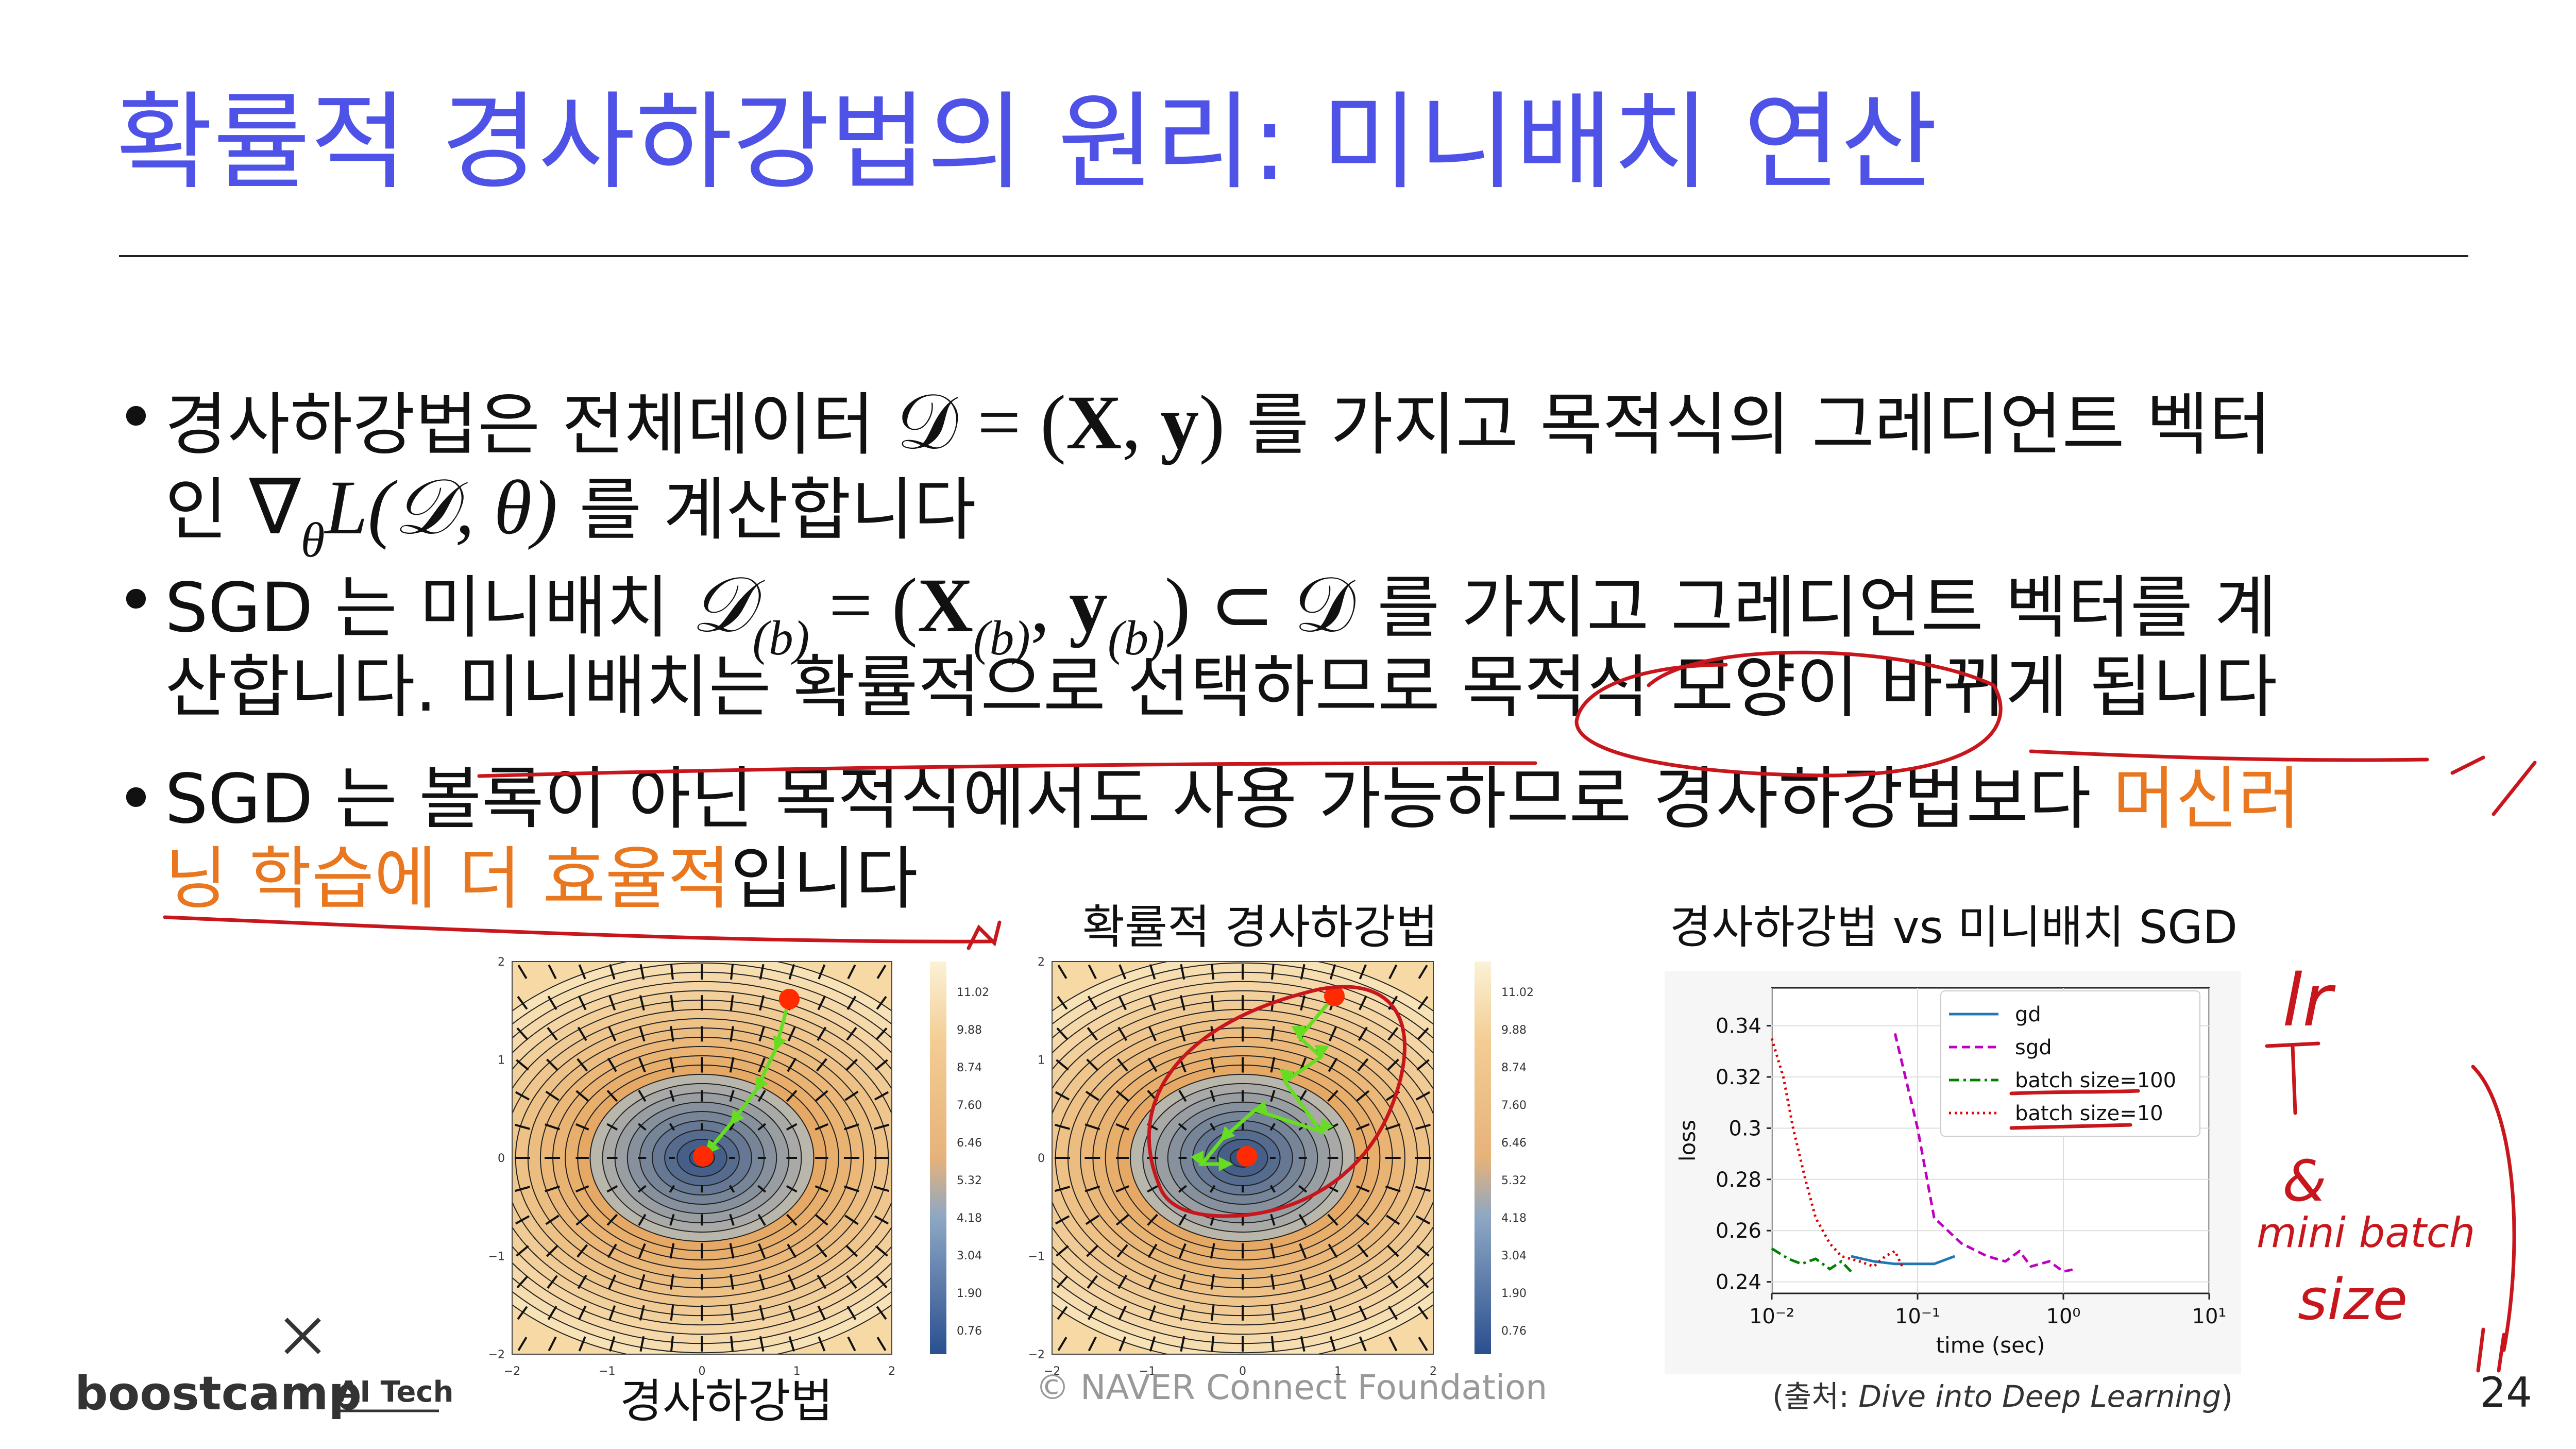 The height and width of the screenshot is (1449, 2576). What do you see at coordinates (1036, 1257) in the screenshot?
I see `y-tick-label: −1` at bounding box center [1036, 1257].